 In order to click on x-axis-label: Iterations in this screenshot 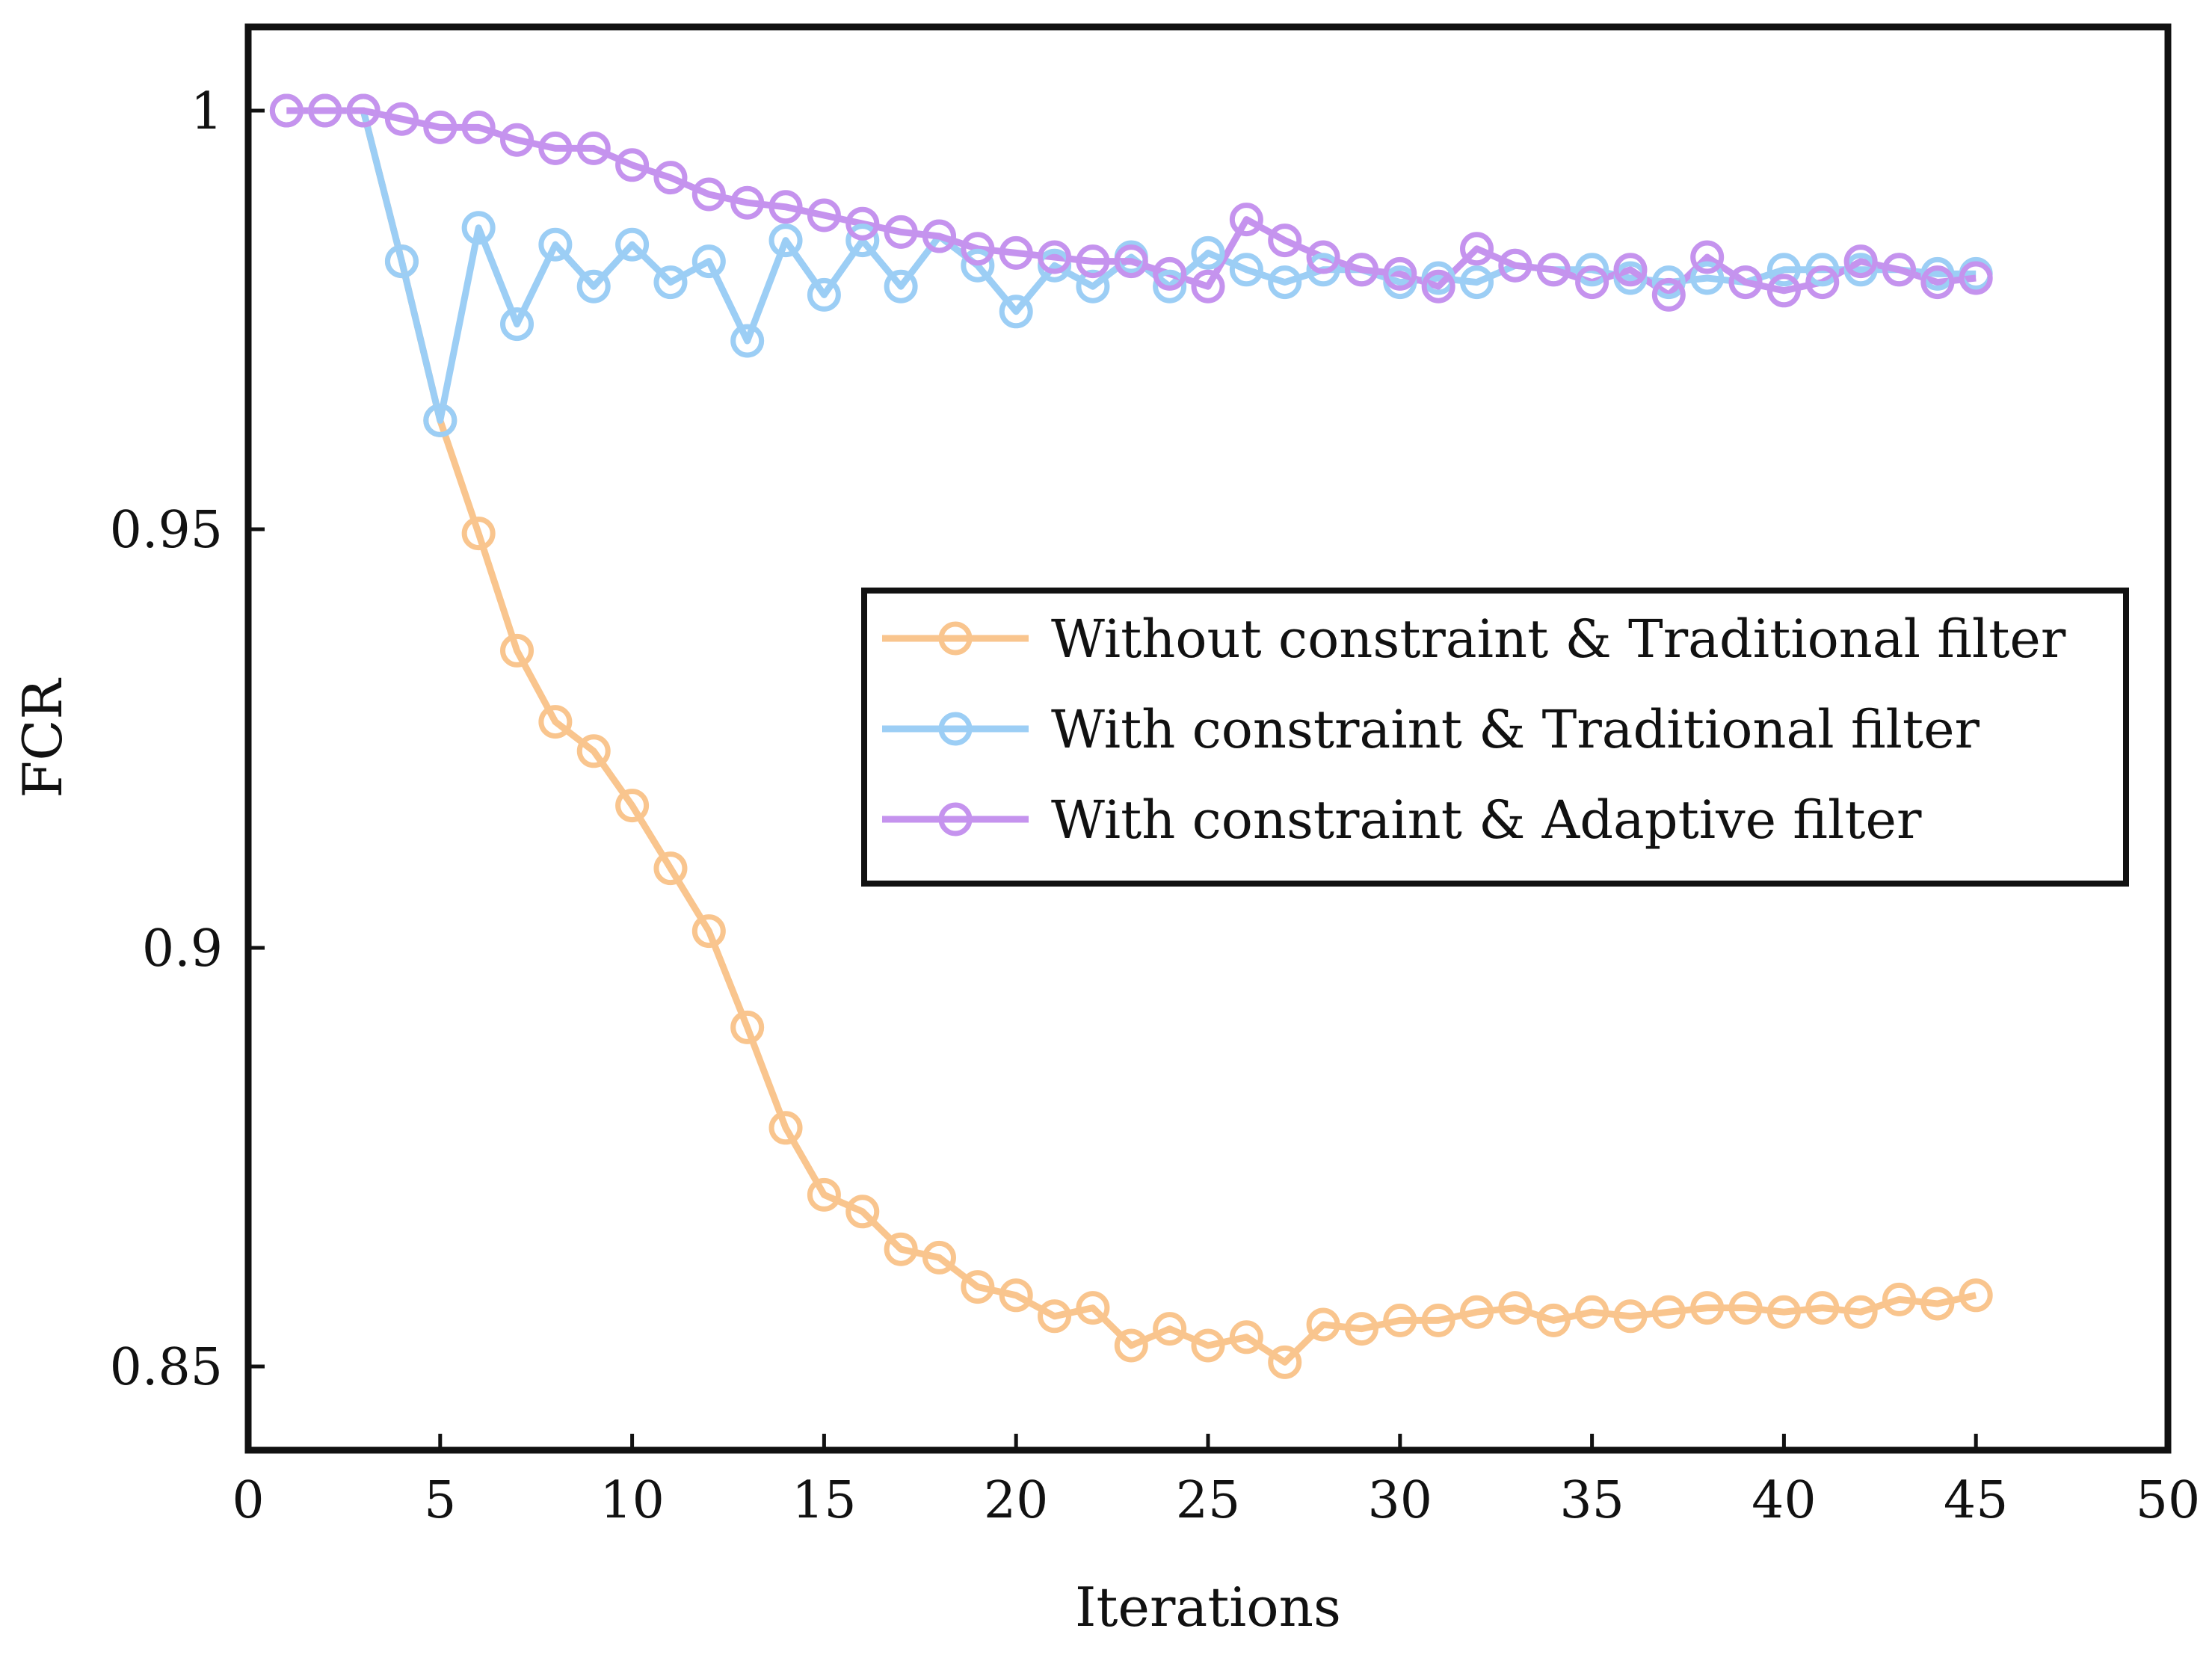, I will do `click(1208, 1608)`.